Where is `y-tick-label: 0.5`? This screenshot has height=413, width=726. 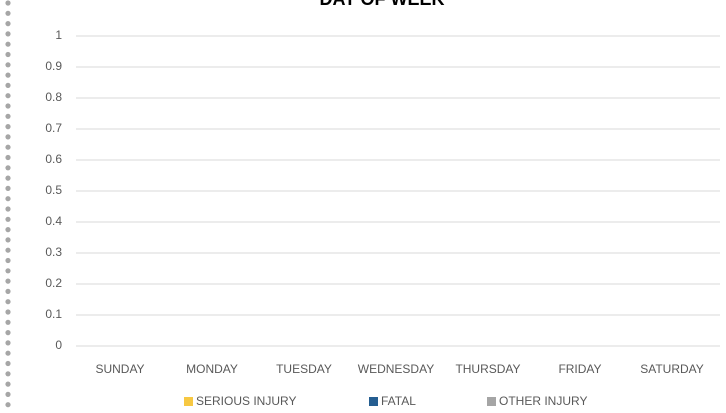
y-tick-label: 0.5 is located at coordinates (53, 190).